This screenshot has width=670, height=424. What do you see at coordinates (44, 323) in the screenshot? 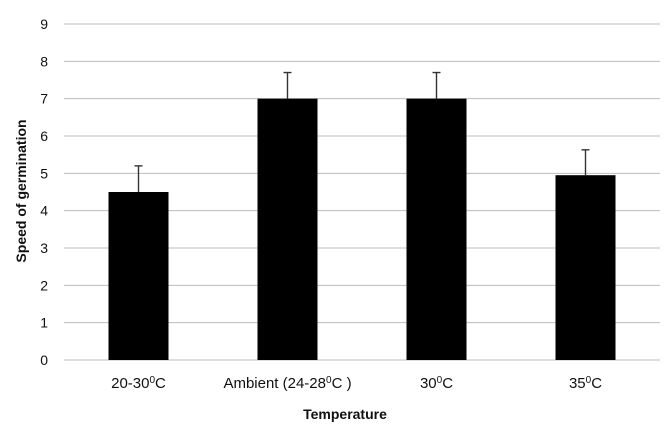
I see `y-tick-label: 1` at bounding box center [44, 323].